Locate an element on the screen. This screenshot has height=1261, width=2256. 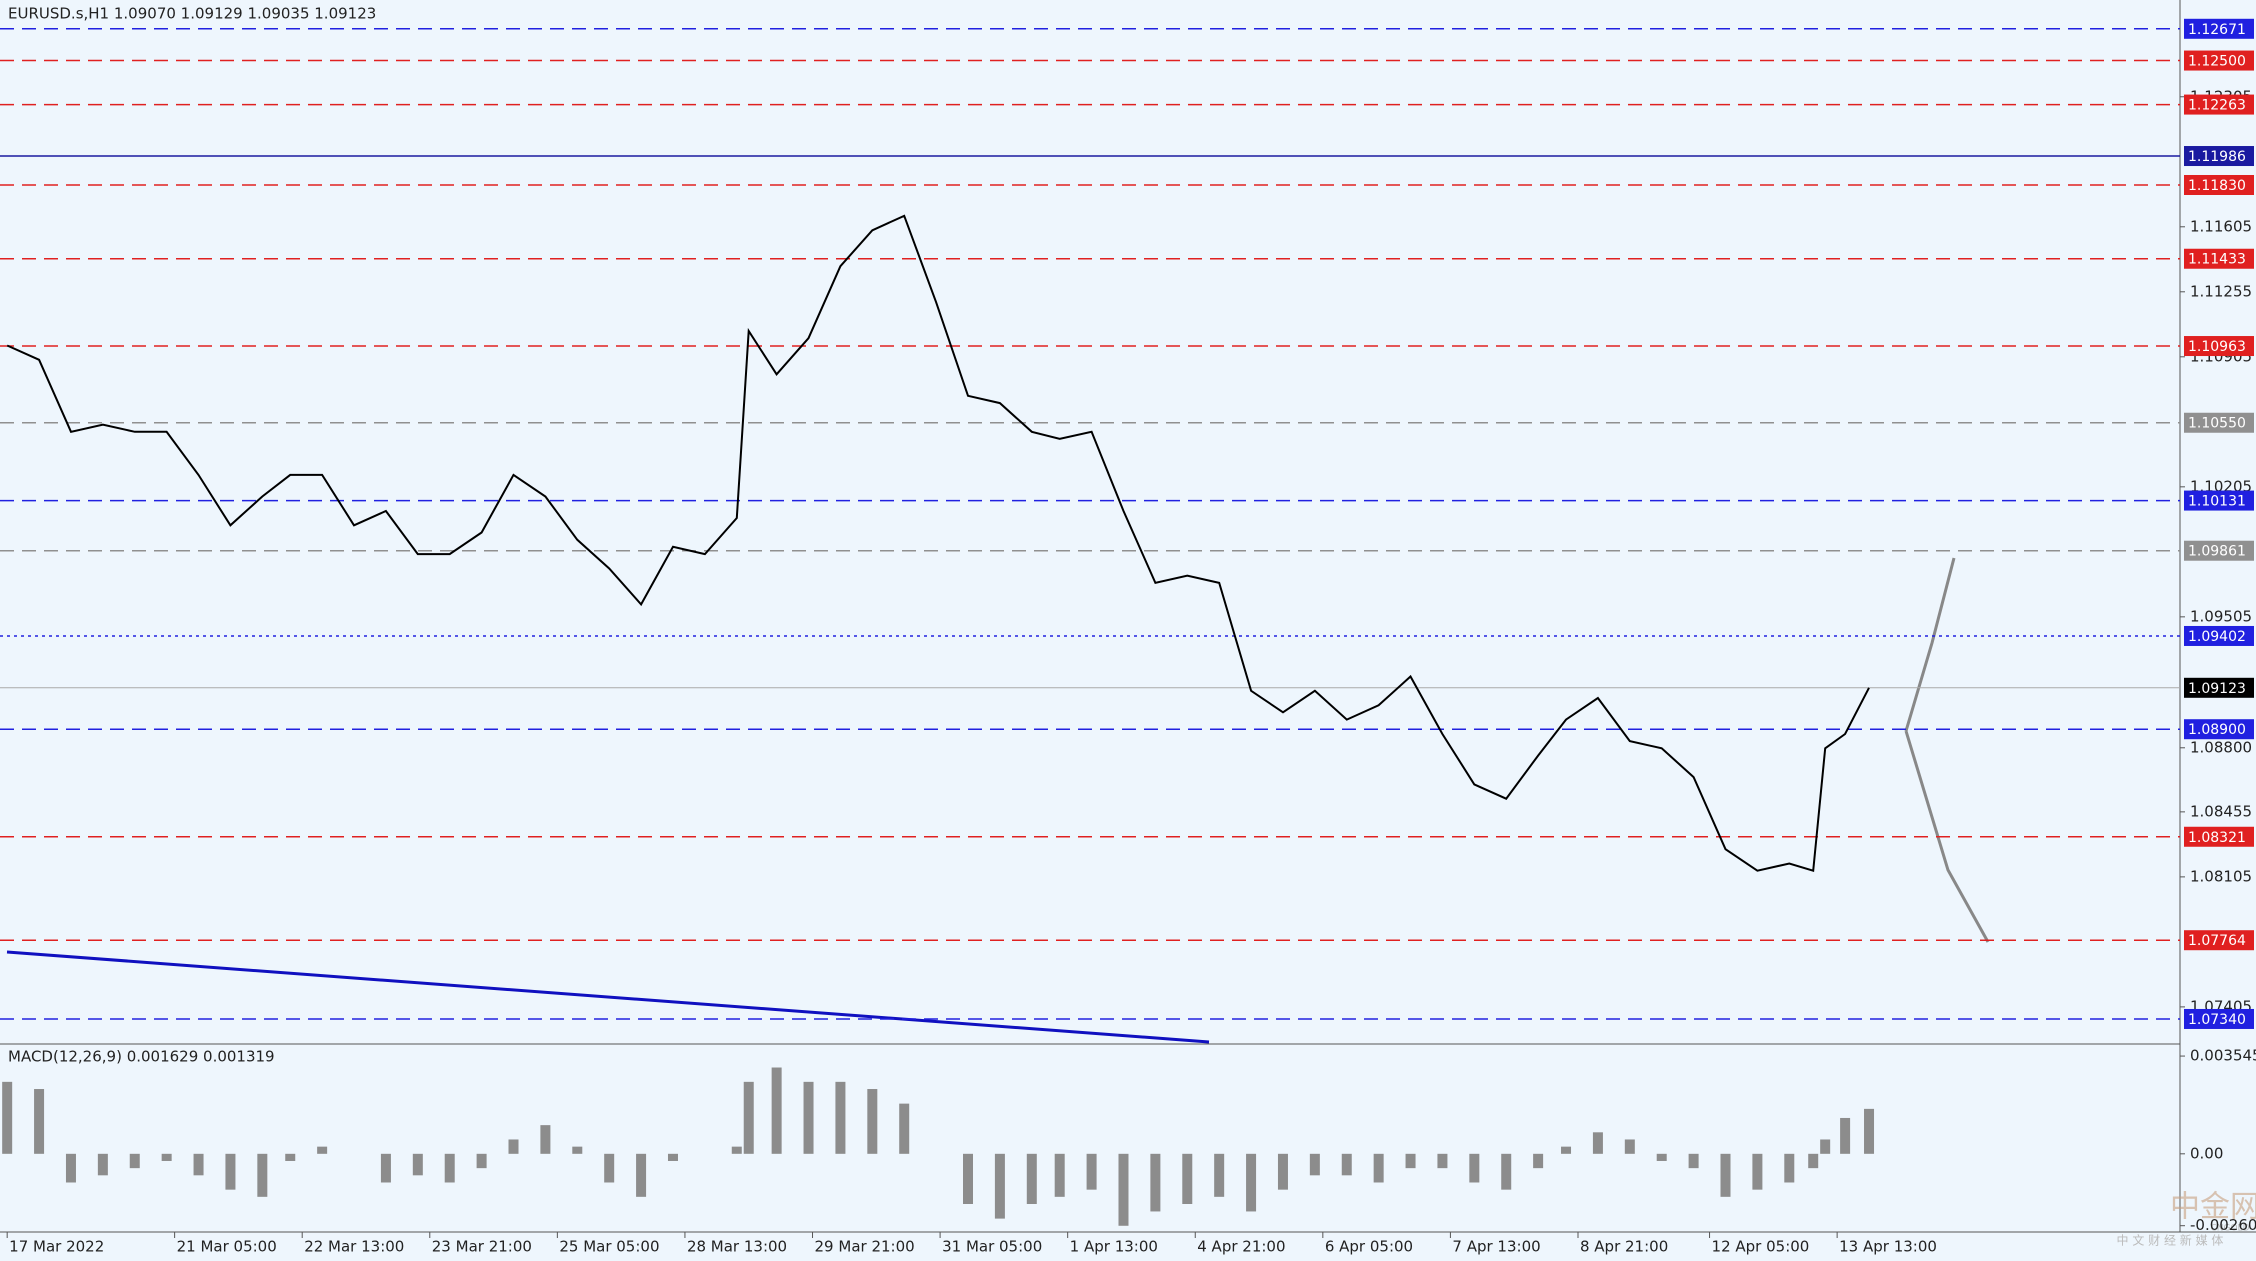
level-label: 1.11830 is located at coordinates (2217, 186).